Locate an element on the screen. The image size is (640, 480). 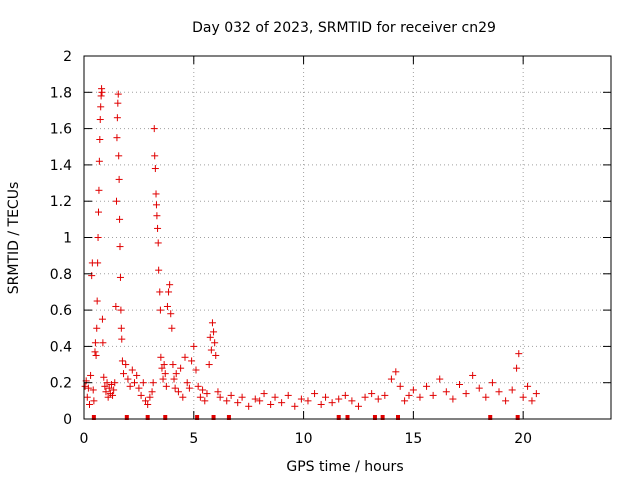
y-axis-label: SRMTID / TECUs is located at coordinates (14, 238).